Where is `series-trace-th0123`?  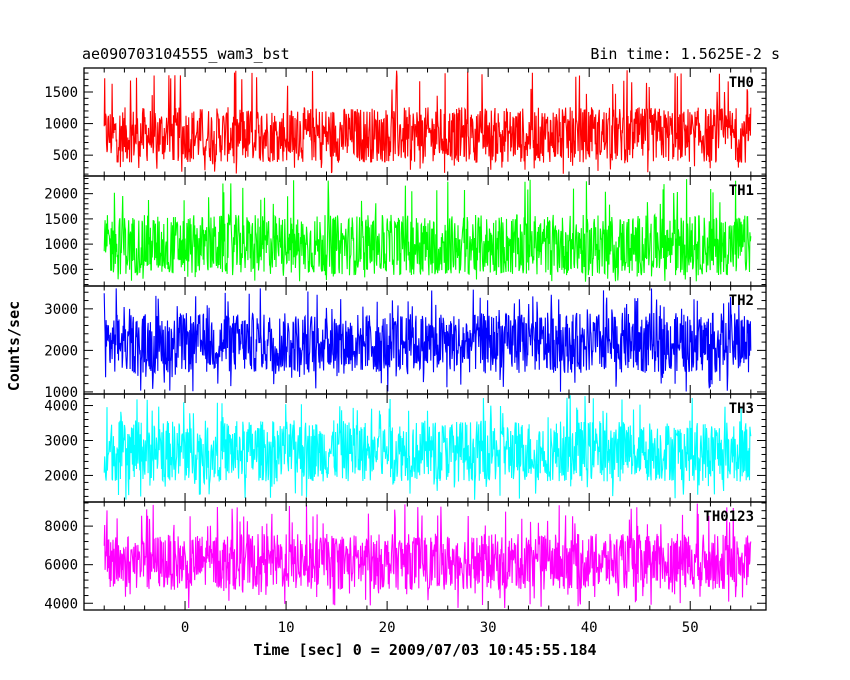
series-trace-th0123 is located at coordinates (427, 556).